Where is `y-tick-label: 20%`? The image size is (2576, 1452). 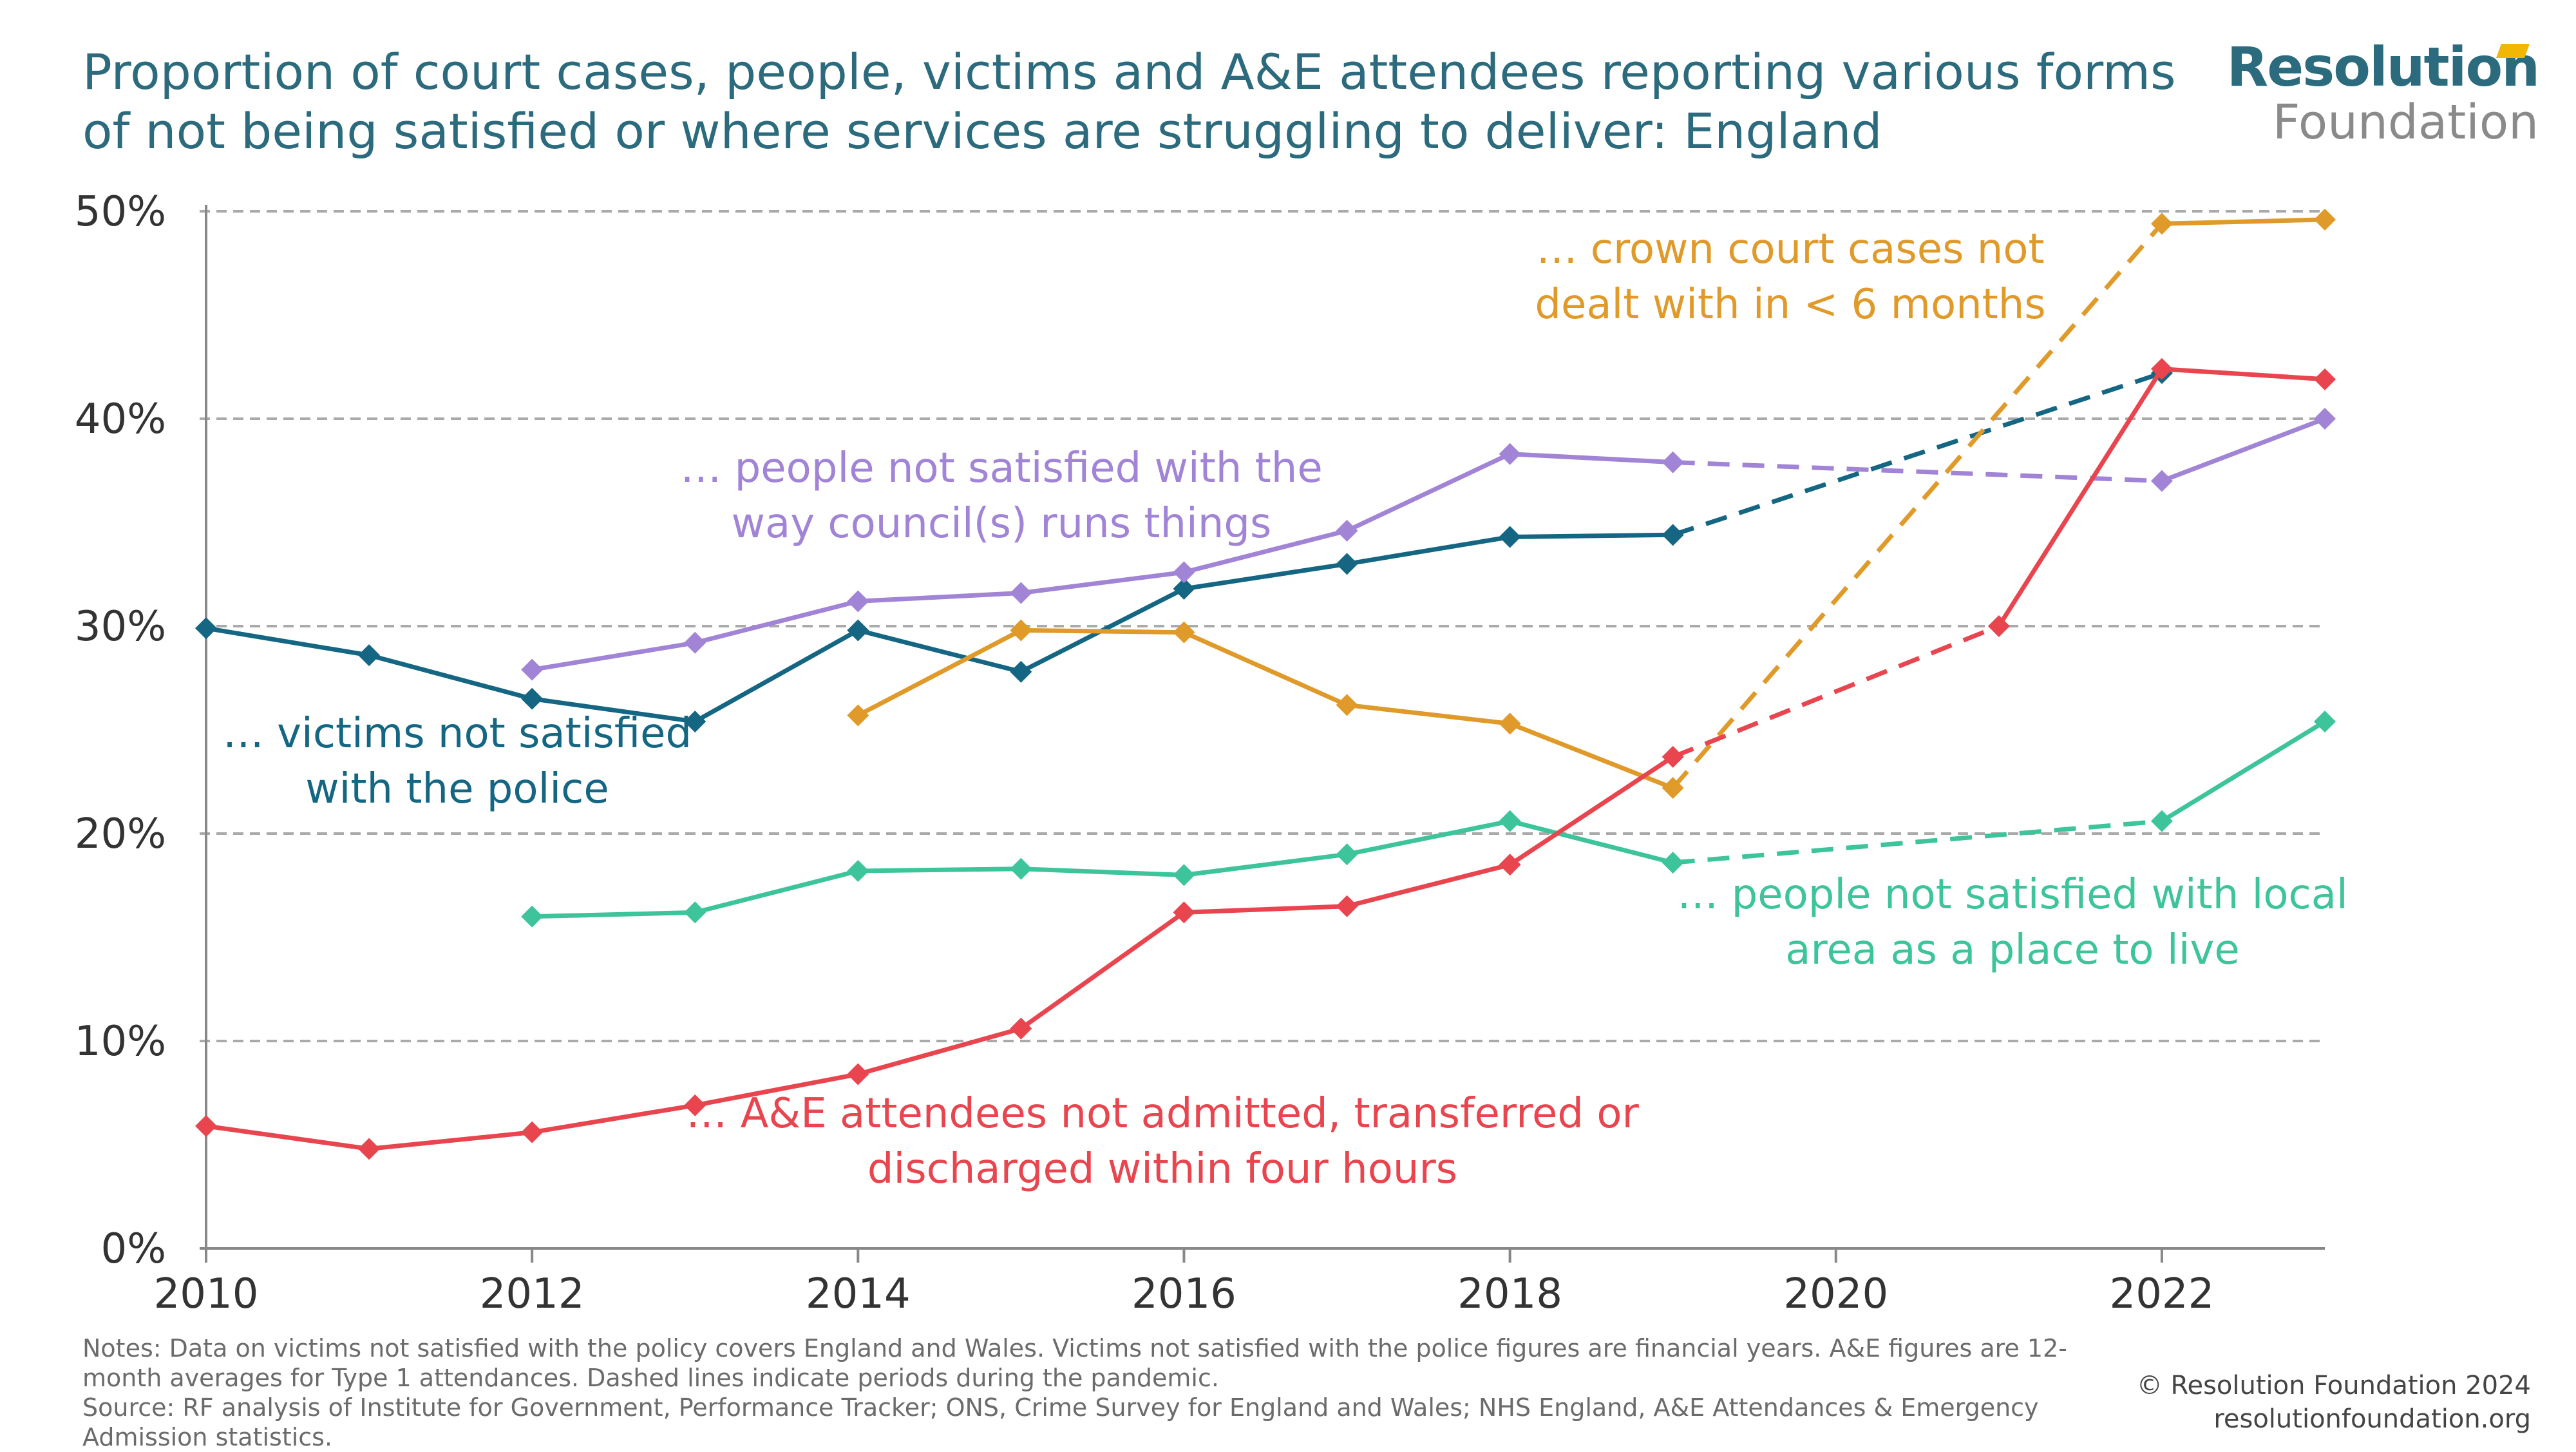
y-tick-label: 20% is located at coordinates (120, 834).